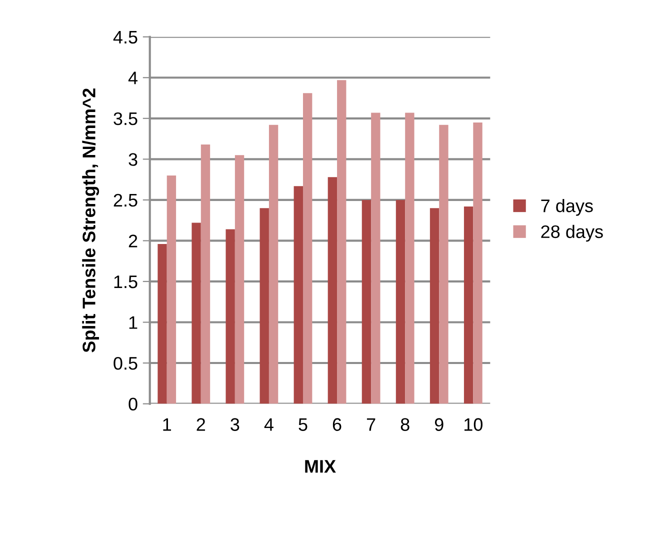 The width and height of the screenshot is (666, 542). I want to click on x-tick-label: 5, so click(303, 424).